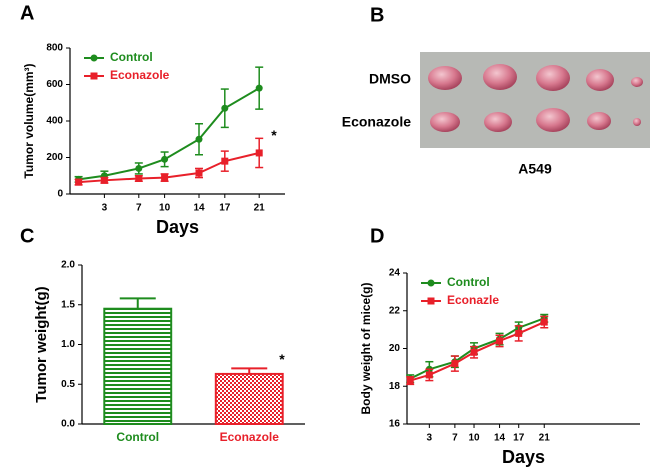  What do you see at coordinates (27, 13) in the screenshot?
I see `panel-letter: A` at bounding box center [27, 13].